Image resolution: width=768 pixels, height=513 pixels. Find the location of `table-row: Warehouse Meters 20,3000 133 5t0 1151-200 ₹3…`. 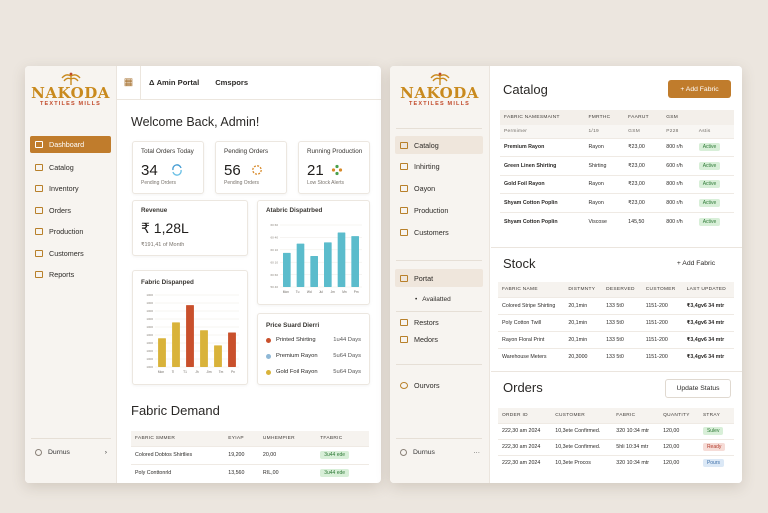

table-row: Warehouse Meters 20,3000 133 5t0 1151-200 ₹3… is located at coordinates (616, 356).